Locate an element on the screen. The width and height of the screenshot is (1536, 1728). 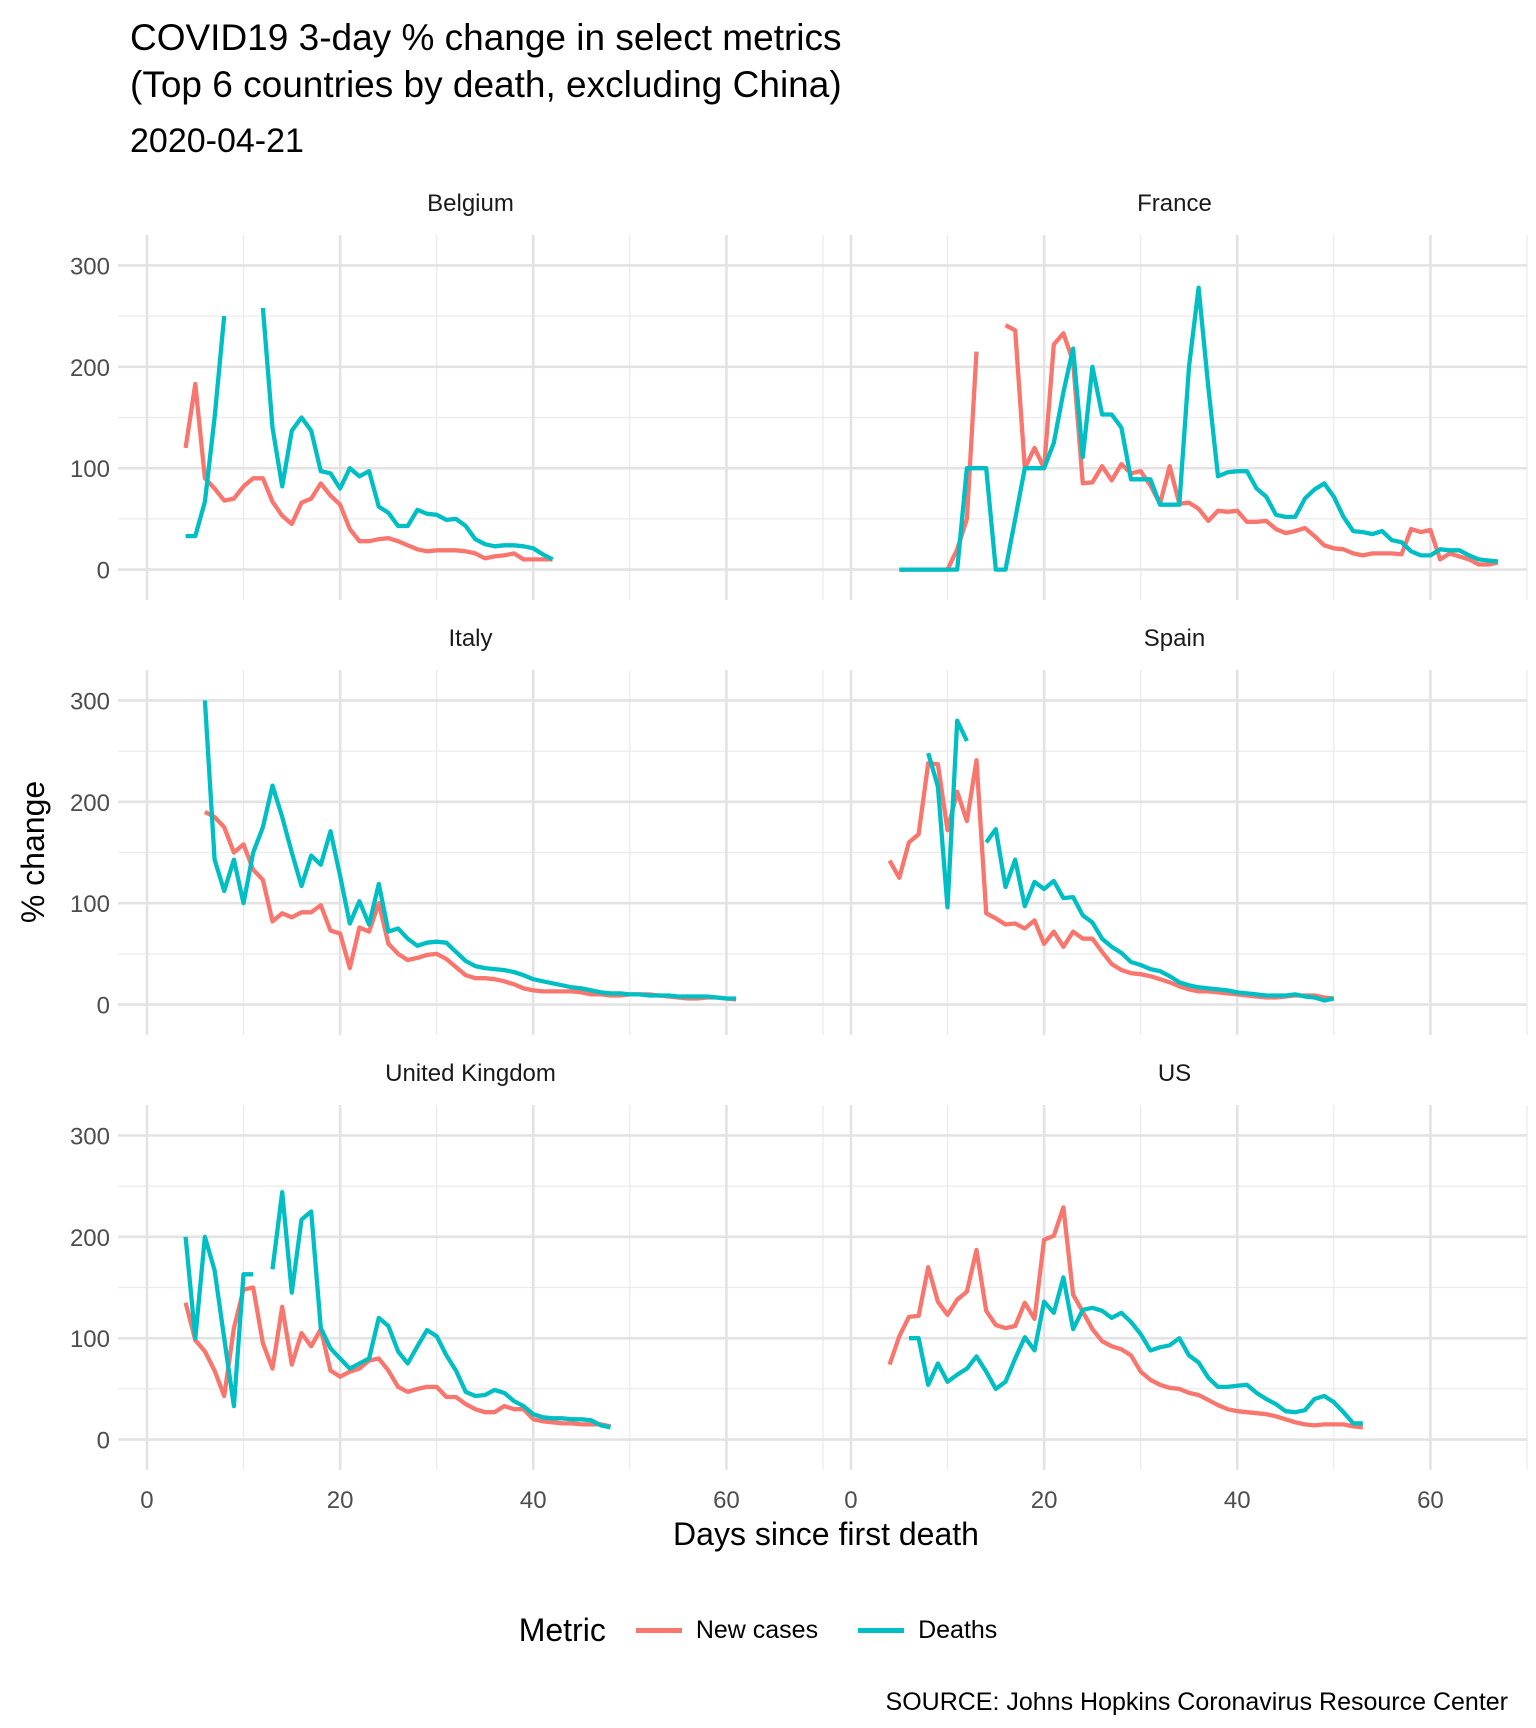
legend-item-new-cases: New cases is located at coordinates (727, 1630).